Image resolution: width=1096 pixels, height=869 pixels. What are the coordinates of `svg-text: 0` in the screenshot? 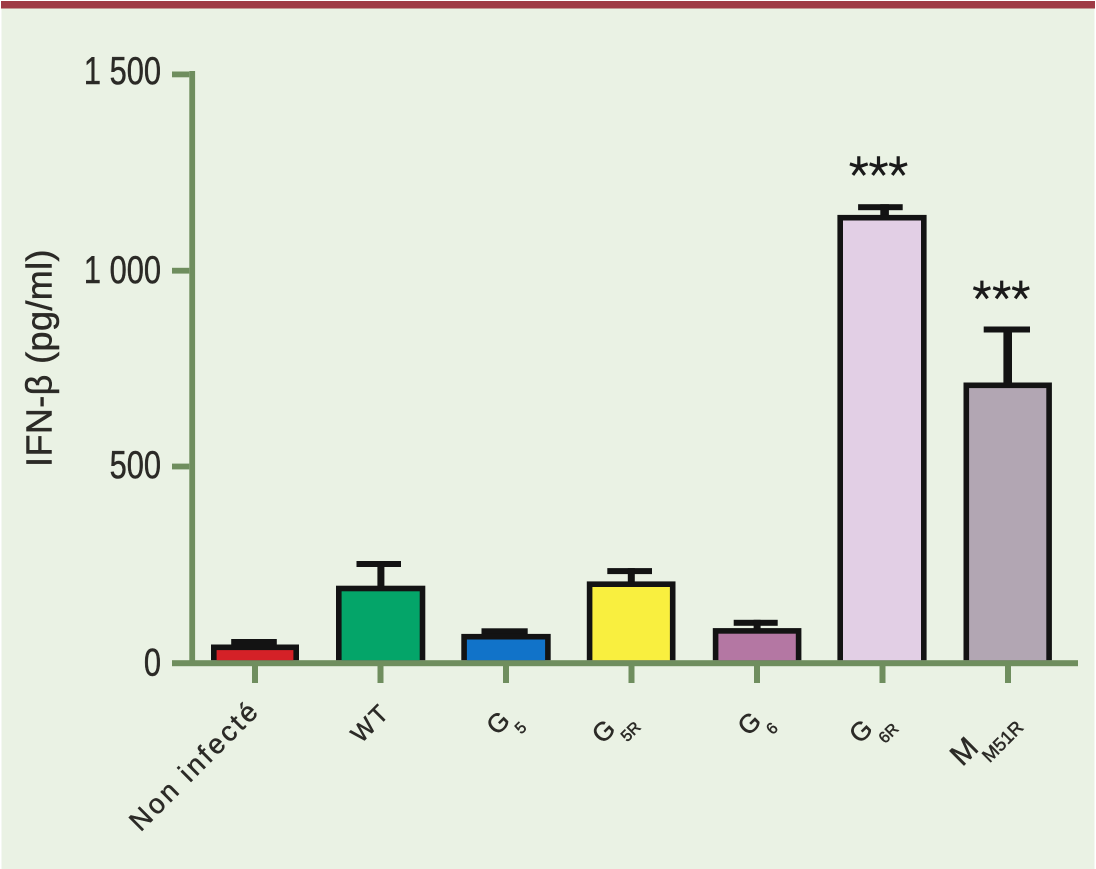 It's located at (152, 662).